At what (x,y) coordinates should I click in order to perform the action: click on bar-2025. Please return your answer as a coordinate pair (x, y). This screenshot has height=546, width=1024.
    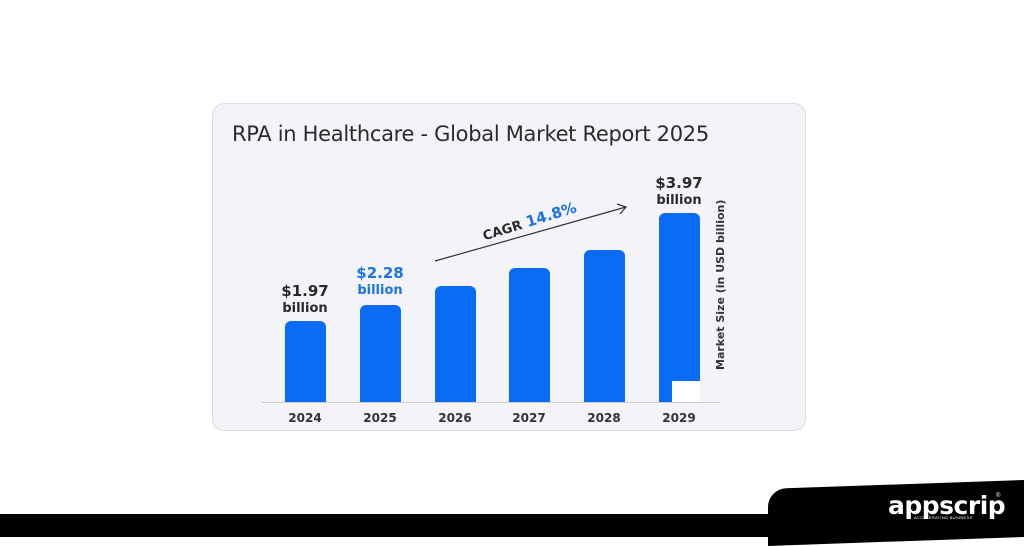
    Looking at the image, I should click on (380, 353).